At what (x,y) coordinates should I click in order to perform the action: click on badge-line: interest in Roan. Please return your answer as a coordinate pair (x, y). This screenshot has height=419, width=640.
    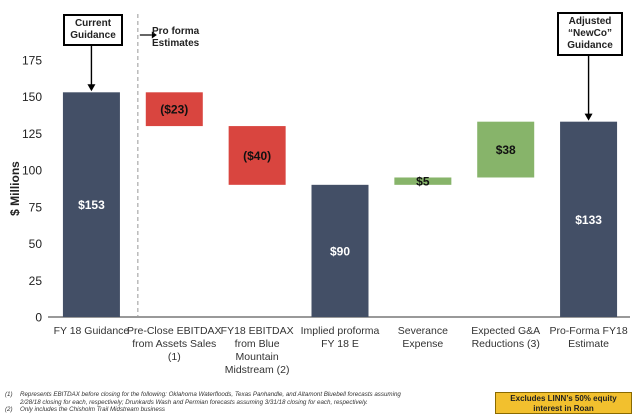
    Looking at the image, I should click on (563, 408).